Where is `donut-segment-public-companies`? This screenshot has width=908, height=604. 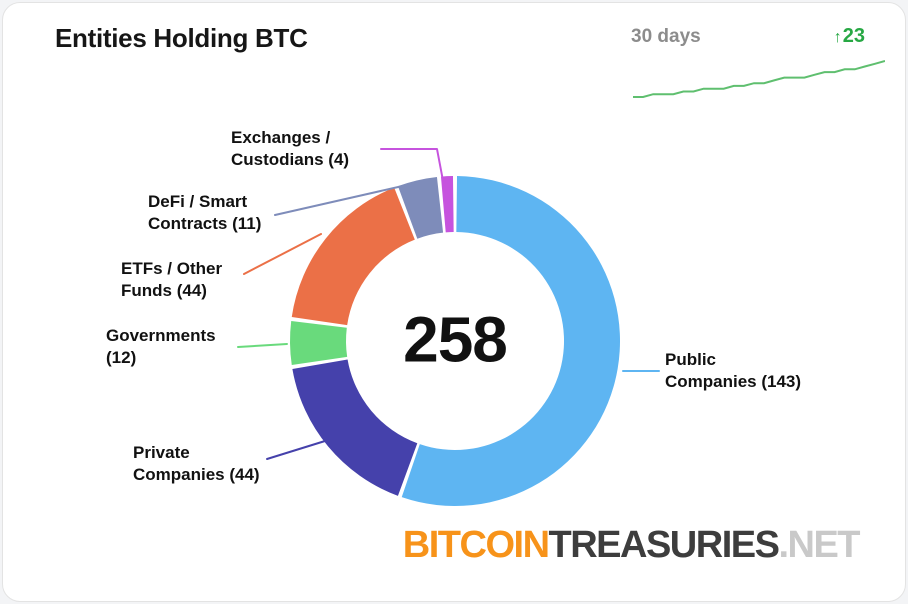
donut-segment-public-companies is located at coordinates (511, 341).